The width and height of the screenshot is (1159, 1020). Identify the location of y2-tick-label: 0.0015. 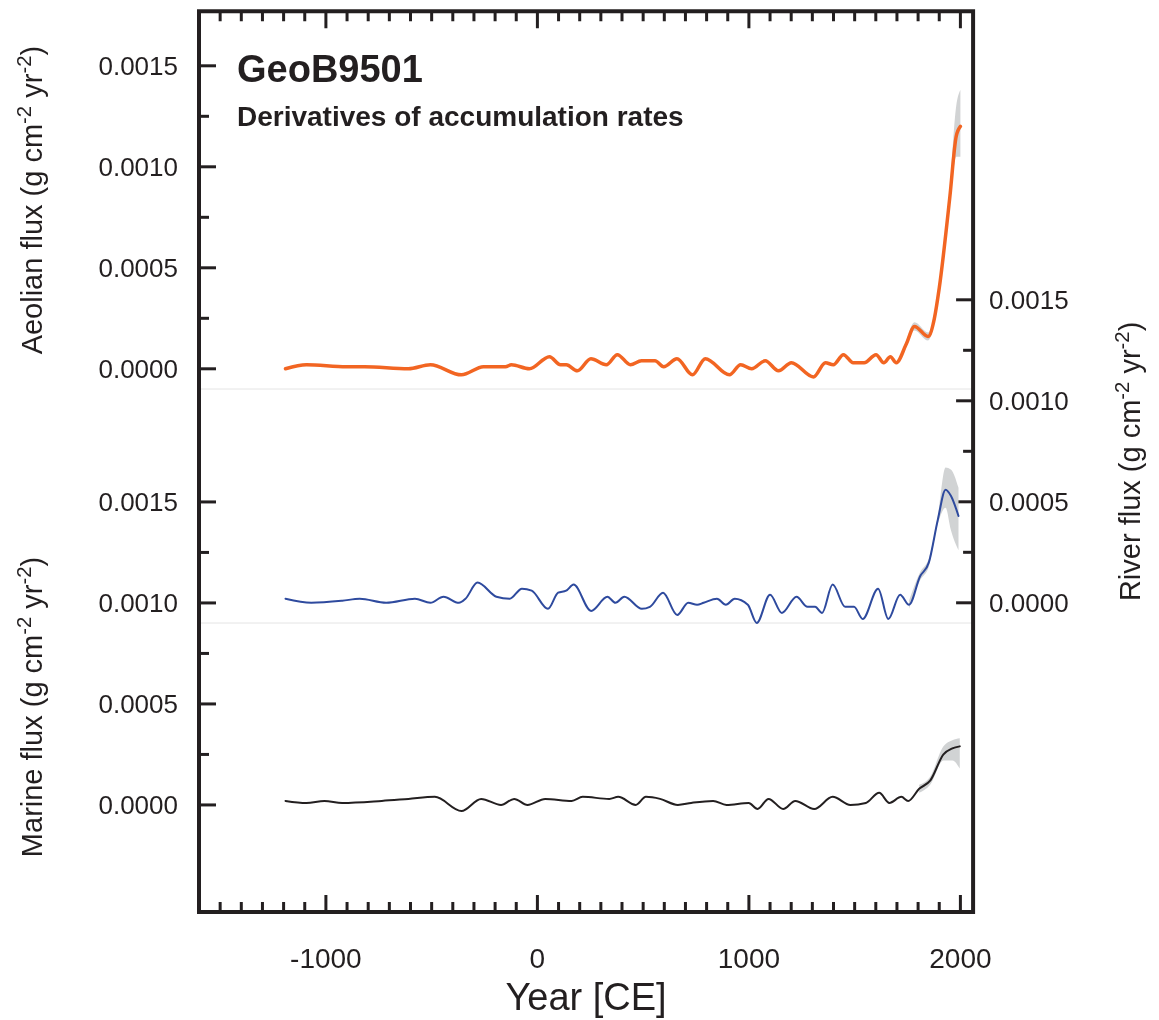
(1029, 299).